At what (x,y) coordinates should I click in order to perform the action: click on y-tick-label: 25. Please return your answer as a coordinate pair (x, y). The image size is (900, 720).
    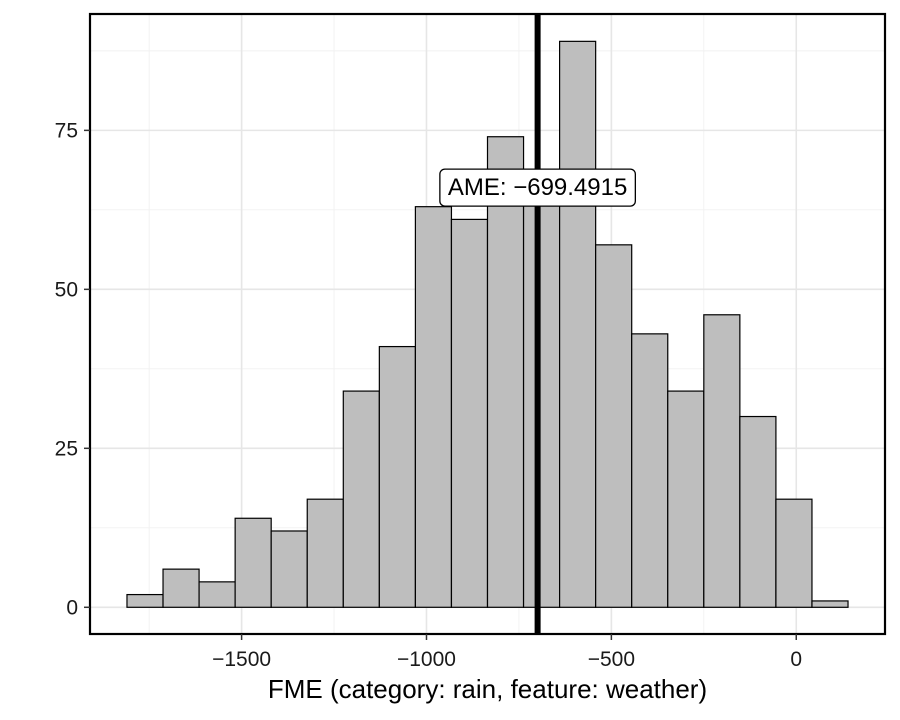
    Looking at the image, I should click on (66, 448).